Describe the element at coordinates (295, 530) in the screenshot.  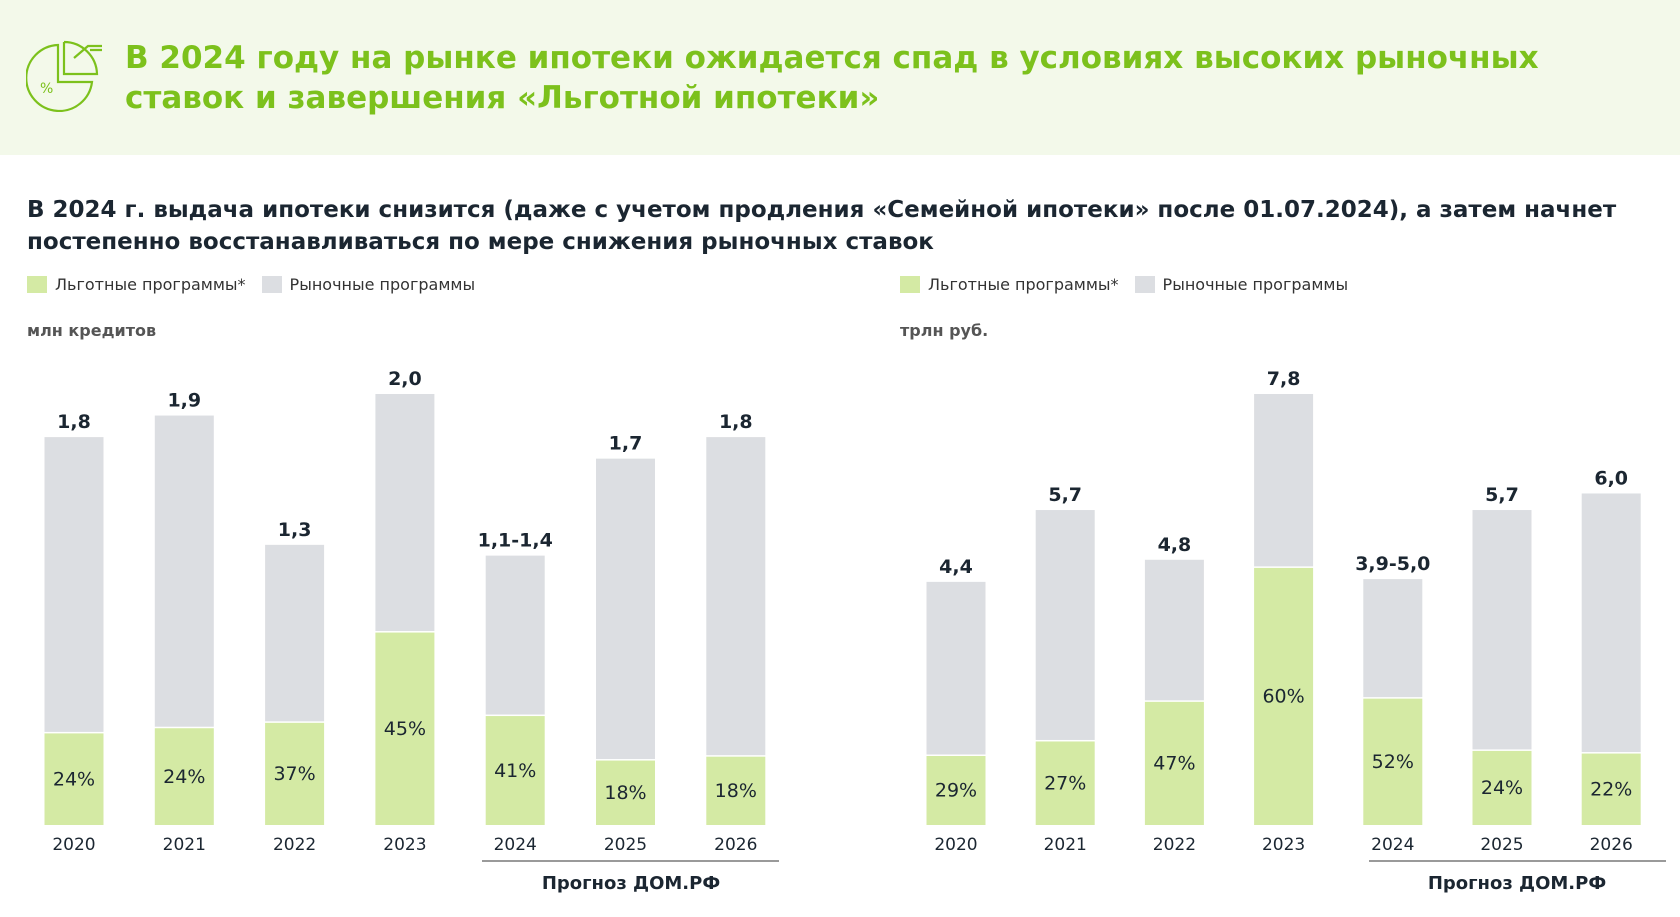
I see `total-label: 1,3` at that location.